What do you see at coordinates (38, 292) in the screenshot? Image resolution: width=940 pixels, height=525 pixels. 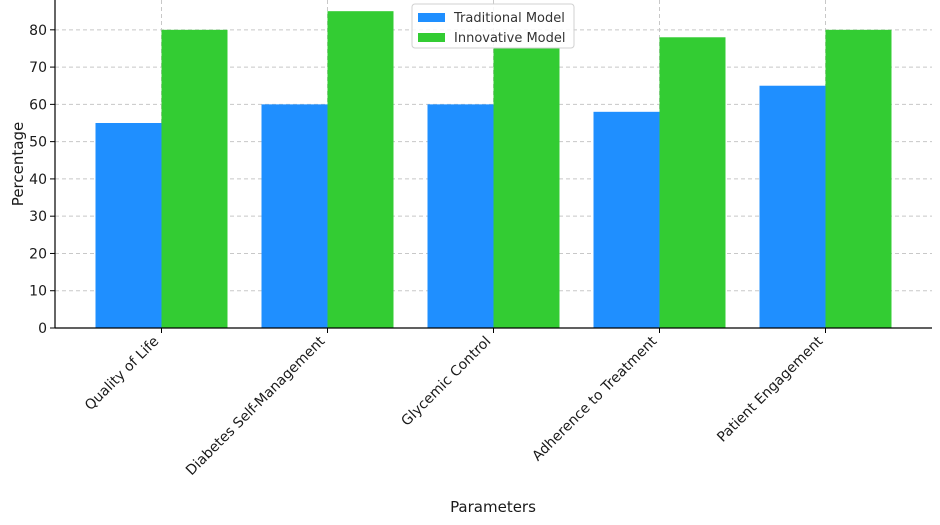 I see `y-tick-label: 10` at bounding box center [38, 292].